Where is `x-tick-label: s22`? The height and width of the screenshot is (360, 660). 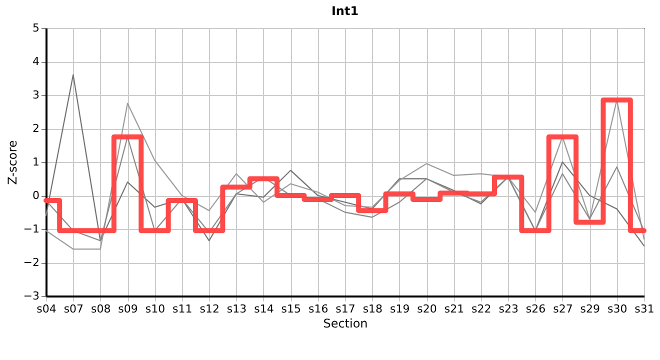
x-tick-label: s22 is located at coordinates (482, 309).